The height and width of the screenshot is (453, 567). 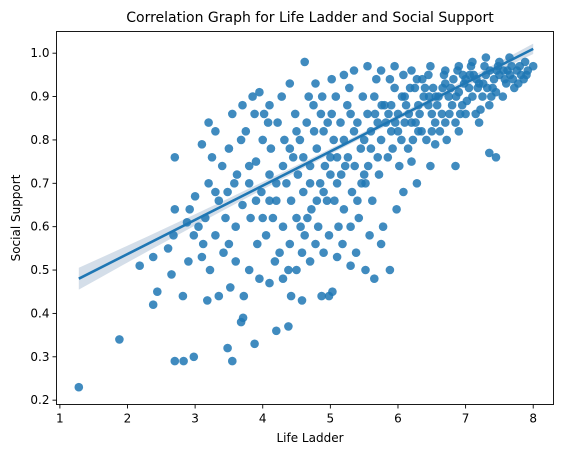 What do you see at coordinates (39, 400) in the screenshot?
I see `y-tick-label: 0.2` at bounding box center [39, 400].